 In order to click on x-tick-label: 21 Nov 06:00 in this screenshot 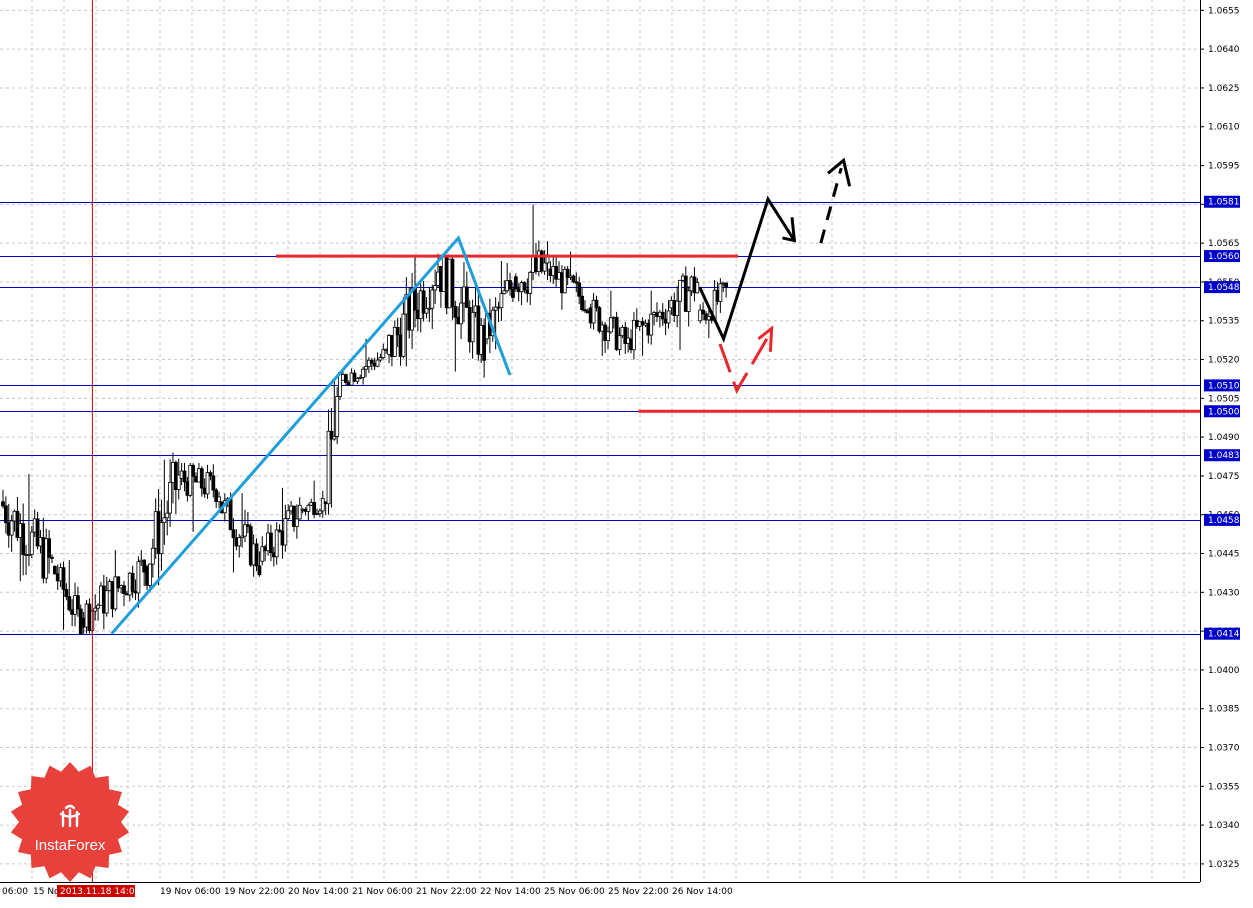, I will do `click(382, 892)`.